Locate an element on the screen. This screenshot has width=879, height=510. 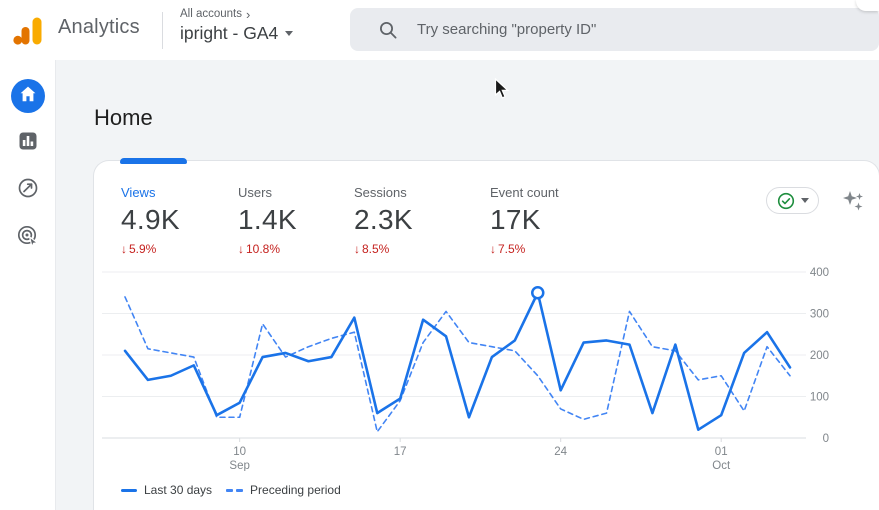
explore-icon is located at coordinates (28, 190).